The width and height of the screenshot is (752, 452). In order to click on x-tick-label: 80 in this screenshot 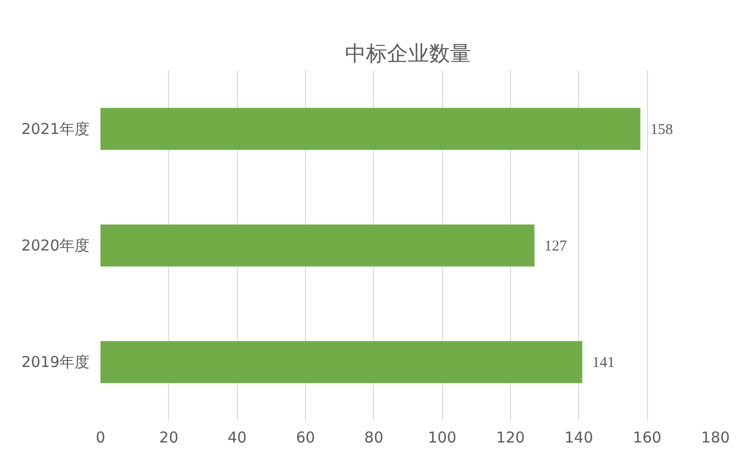, I will do `click(374, 437)`.